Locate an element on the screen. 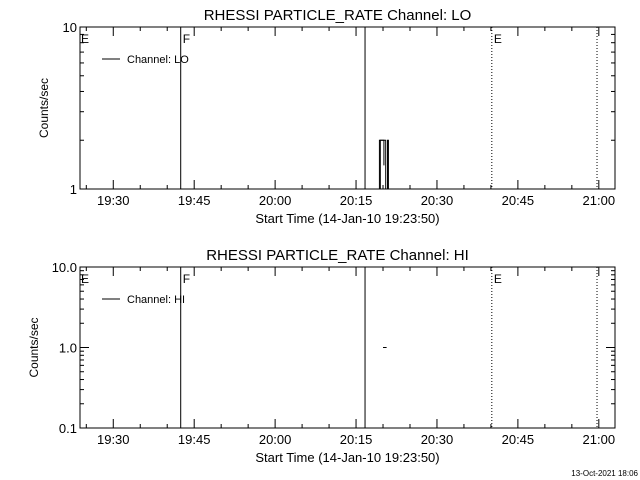  chart-title: RHESSI PARTICLE_RATE Channel: HI is located at coordinates (337, 255).